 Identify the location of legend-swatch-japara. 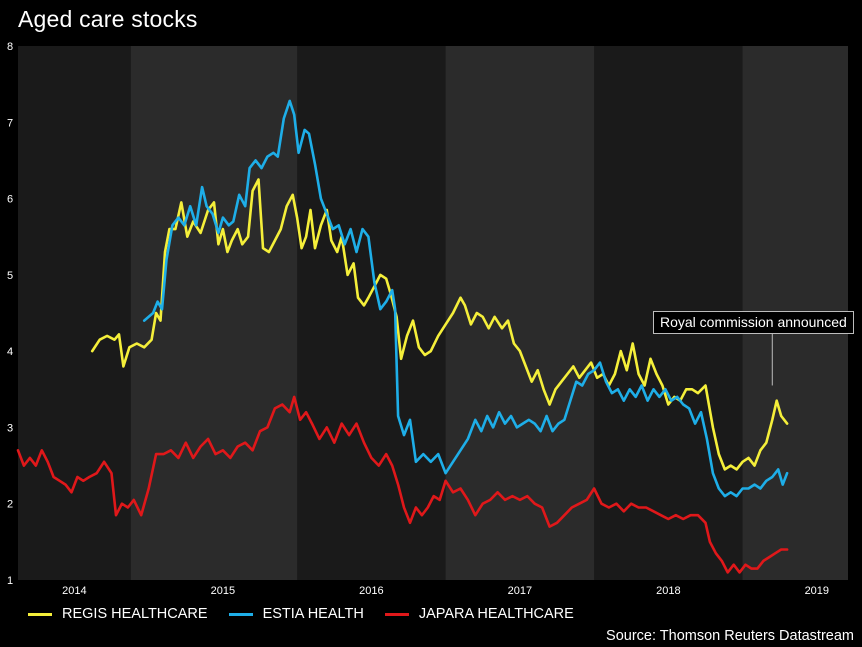
(396, 614).